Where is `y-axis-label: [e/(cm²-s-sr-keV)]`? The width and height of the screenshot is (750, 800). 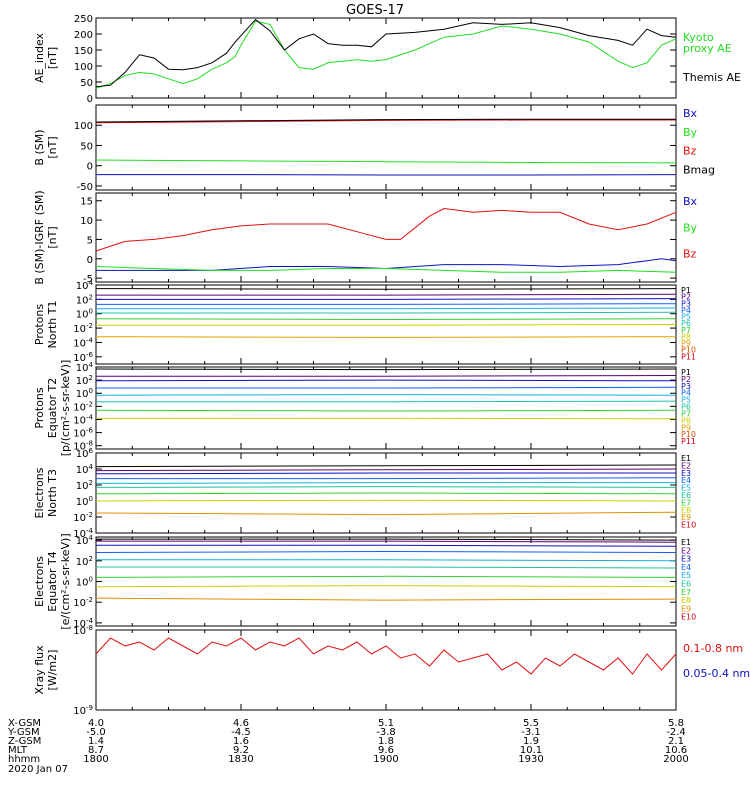
y-axis-label: [e/(cm²-s-sr-keV)] is located at coordinates (65, 581).